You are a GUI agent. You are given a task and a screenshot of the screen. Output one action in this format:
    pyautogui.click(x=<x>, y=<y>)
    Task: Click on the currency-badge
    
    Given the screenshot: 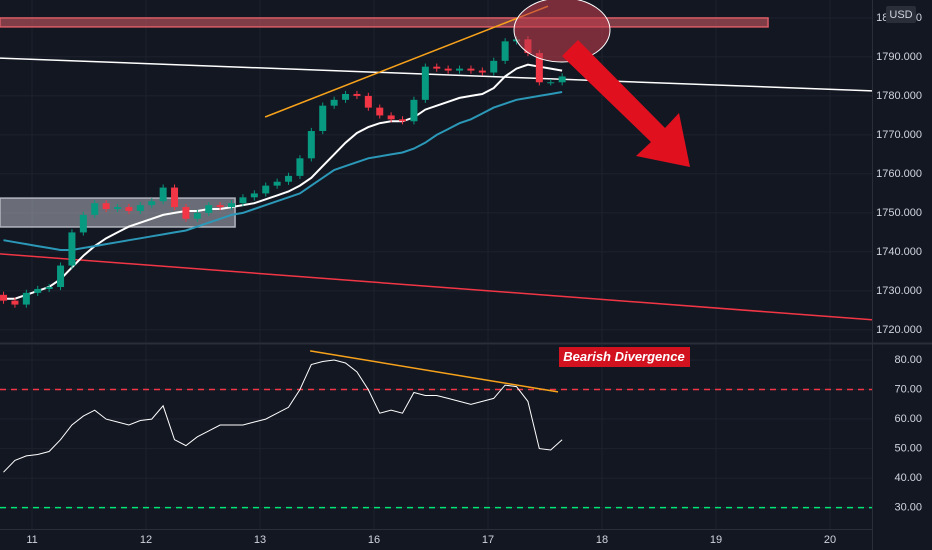 What is the action you would take?
    pyautogui.click(x=901, y=14)
    